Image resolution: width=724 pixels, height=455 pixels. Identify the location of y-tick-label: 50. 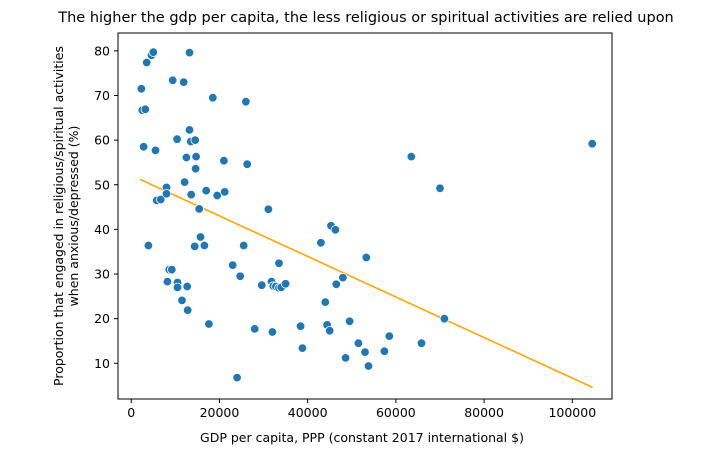
(102, 184).